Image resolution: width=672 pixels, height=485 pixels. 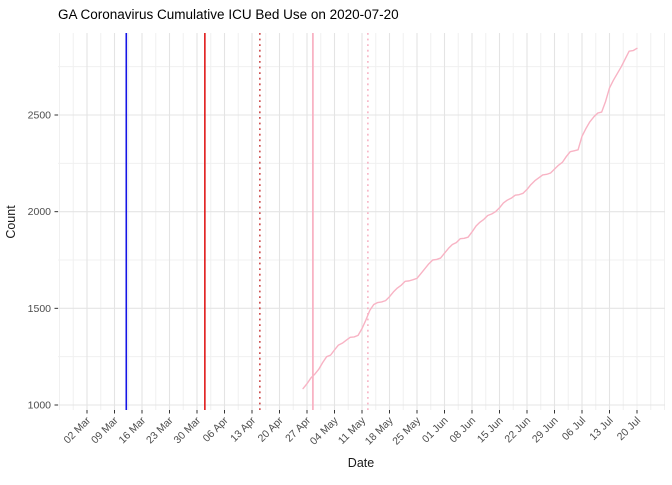 I want to click on x-tick-label: 06 Apr, so click(x=216, y=429).